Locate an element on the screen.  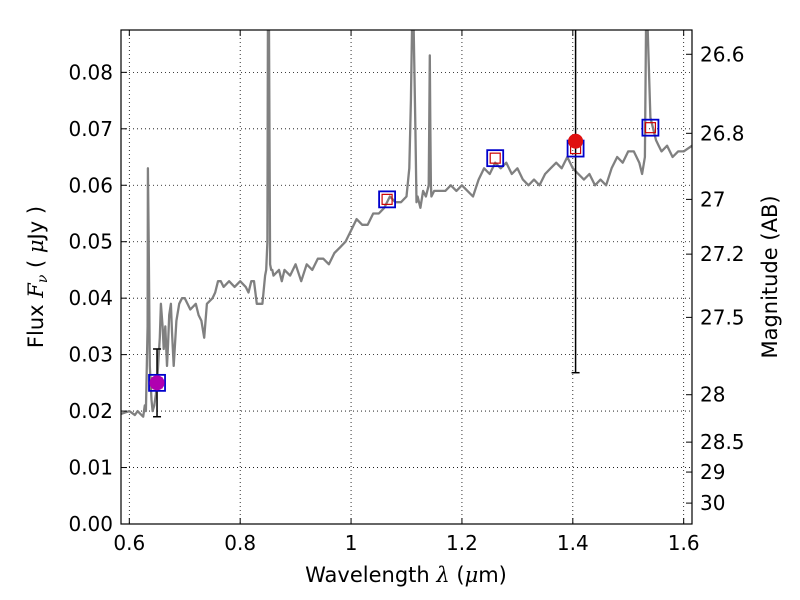
y2-axis-label: Magnitude (AB) is located at coordinates (770, 276).